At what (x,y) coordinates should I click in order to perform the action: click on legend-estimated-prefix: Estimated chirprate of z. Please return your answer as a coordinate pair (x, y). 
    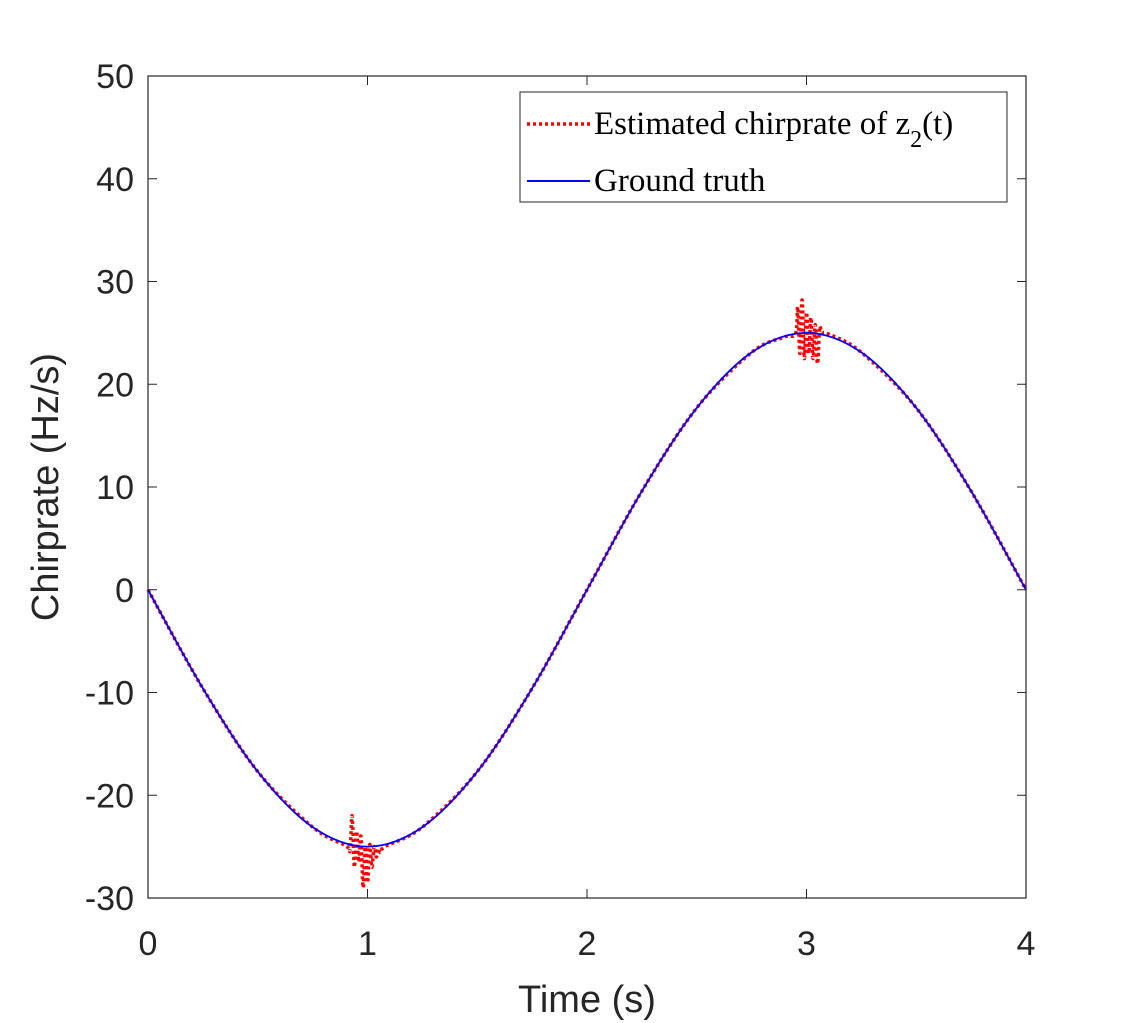
    Looking at the image, I should click on (752, 124).